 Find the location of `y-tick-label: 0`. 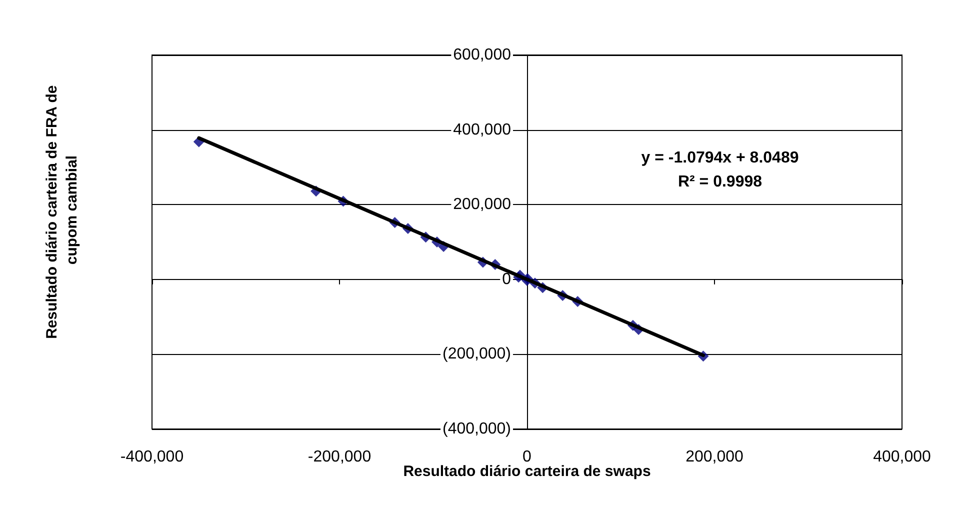

y-tick-label: 0 is located at coordinates (507, 279).